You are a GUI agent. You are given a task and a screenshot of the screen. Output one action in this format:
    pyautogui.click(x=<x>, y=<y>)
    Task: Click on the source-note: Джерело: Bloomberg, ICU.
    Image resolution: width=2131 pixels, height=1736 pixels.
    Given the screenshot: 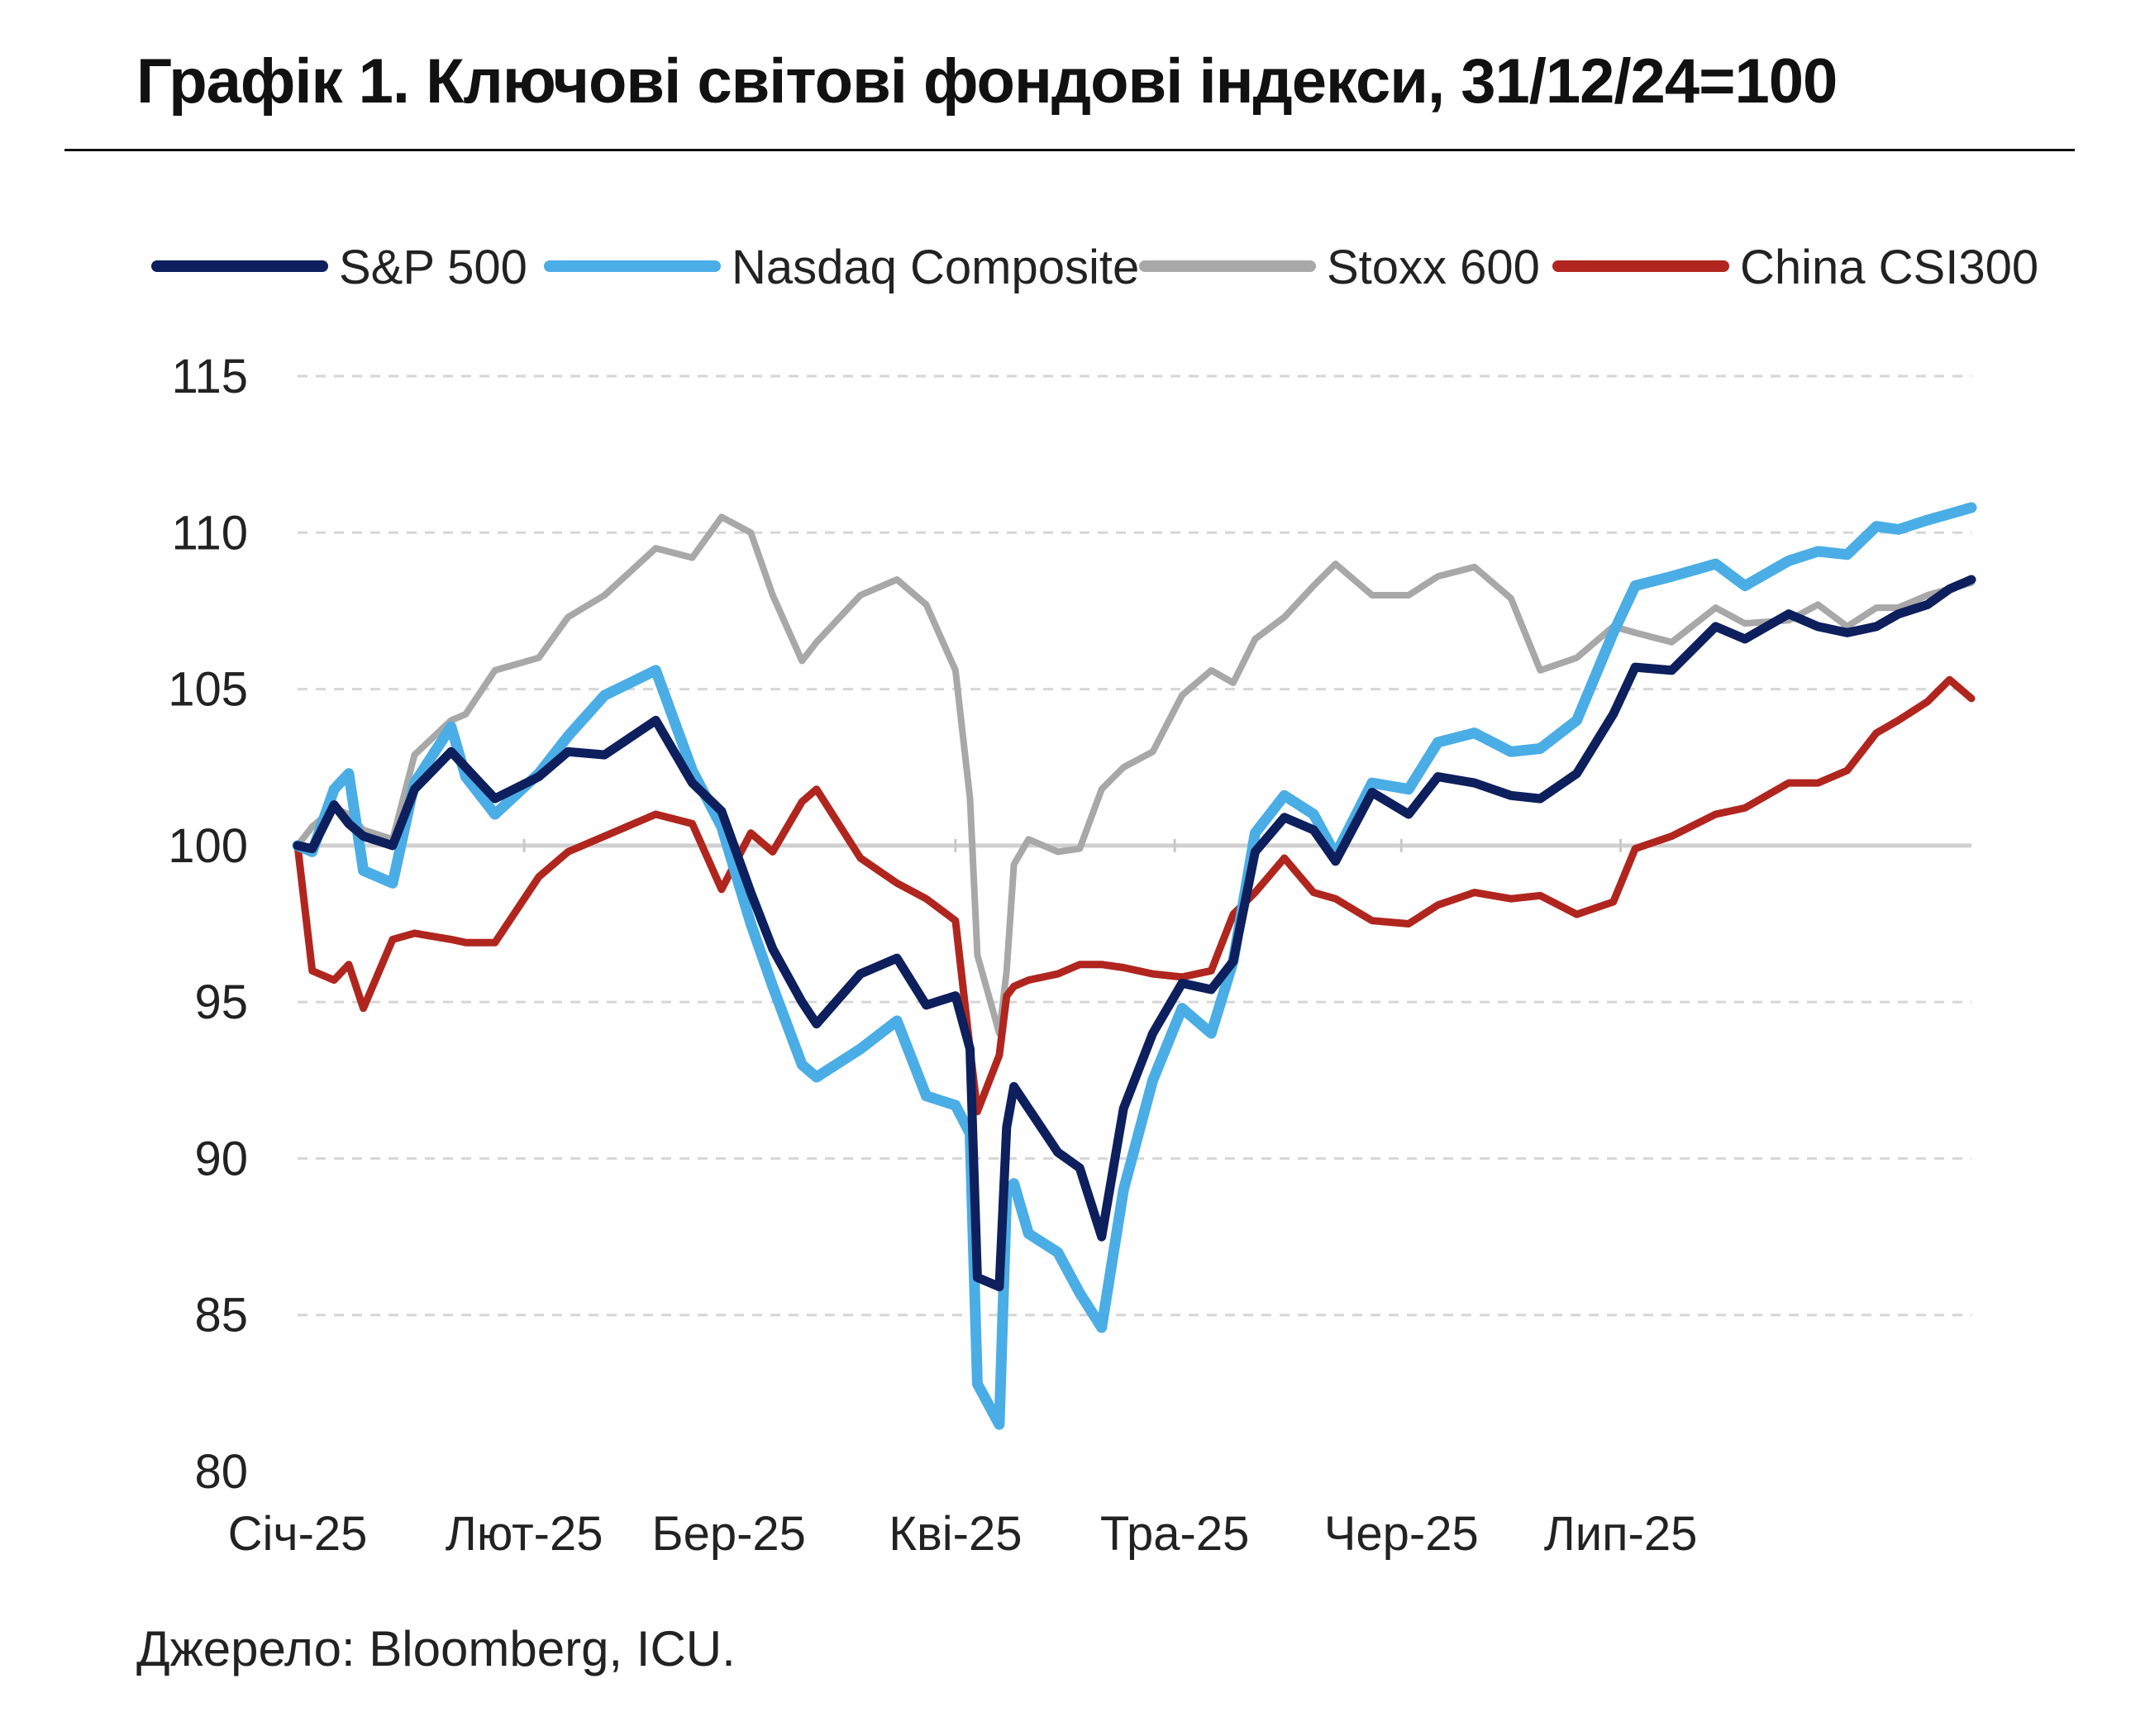 What is the action you would take?
    pyautogui.click(x=436, y=1648)
    